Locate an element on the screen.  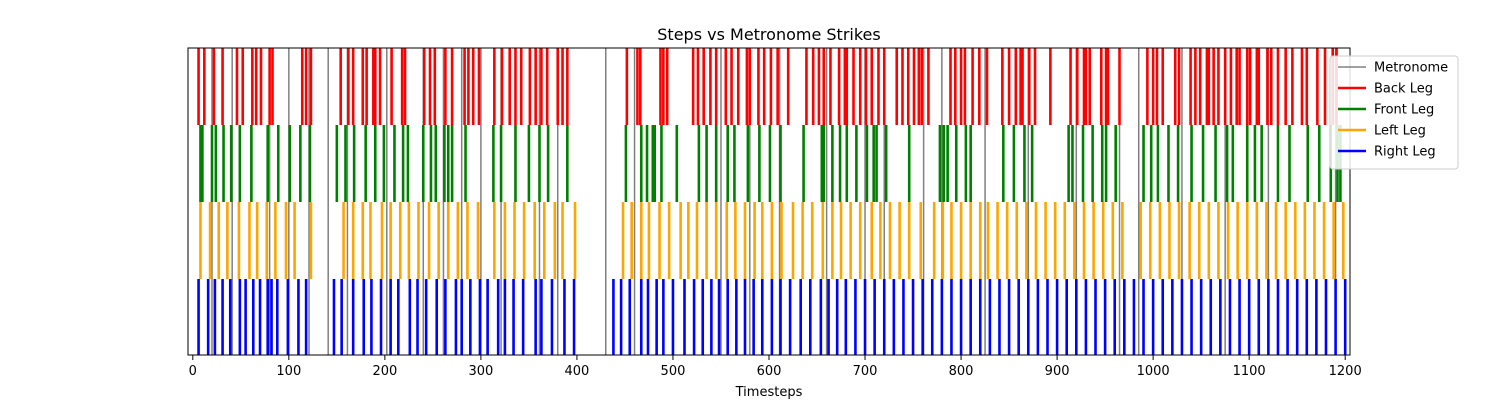
legend-label: Front Leg is located at coordinates (1404, 110).